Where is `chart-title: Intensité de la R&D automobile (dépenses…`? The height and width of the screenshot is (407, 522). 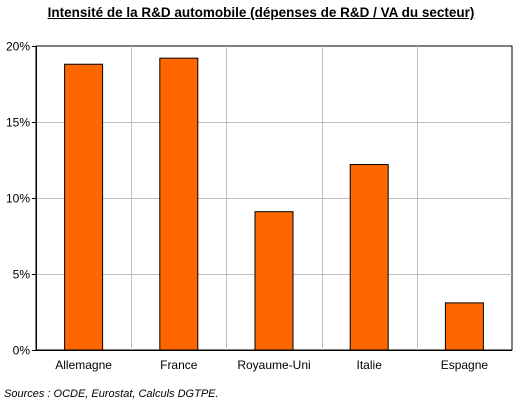
chart-title: Intensité de la R&D automobile (dépenses… is located at coordinates (261, 12).